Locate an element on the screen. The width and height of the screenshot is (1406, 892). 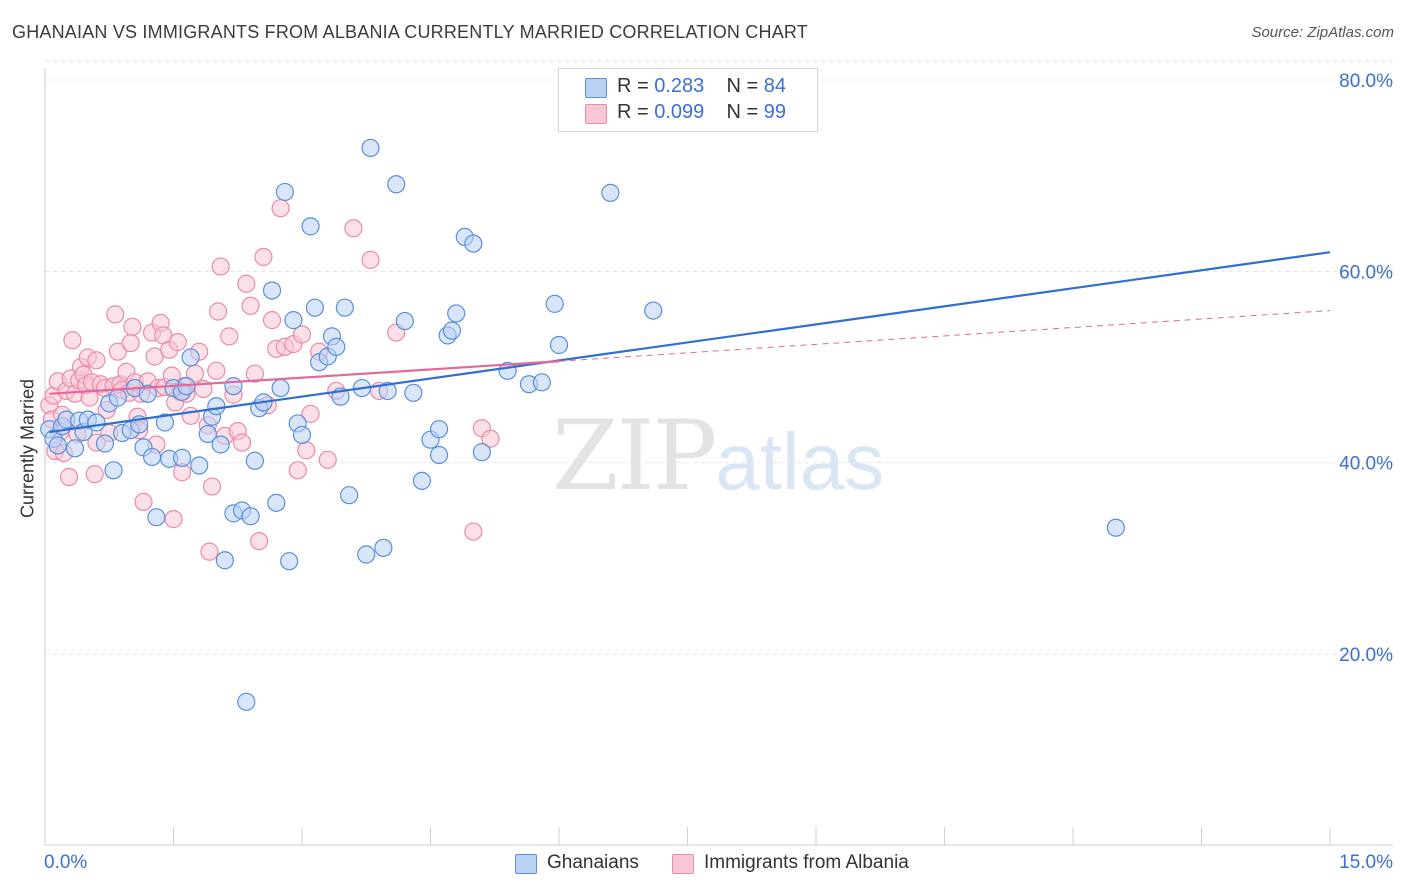
bottom-legend-swatch-albania is located at coordinates (683, 864).